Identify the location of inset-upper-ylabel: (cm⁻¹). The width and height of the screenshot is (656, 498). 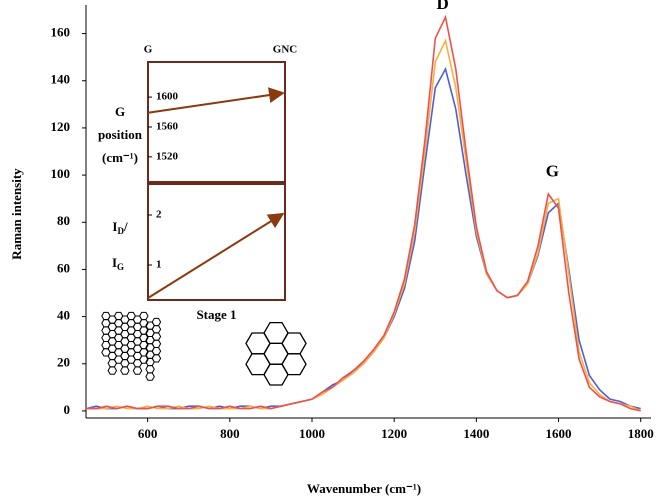
(120, 157).